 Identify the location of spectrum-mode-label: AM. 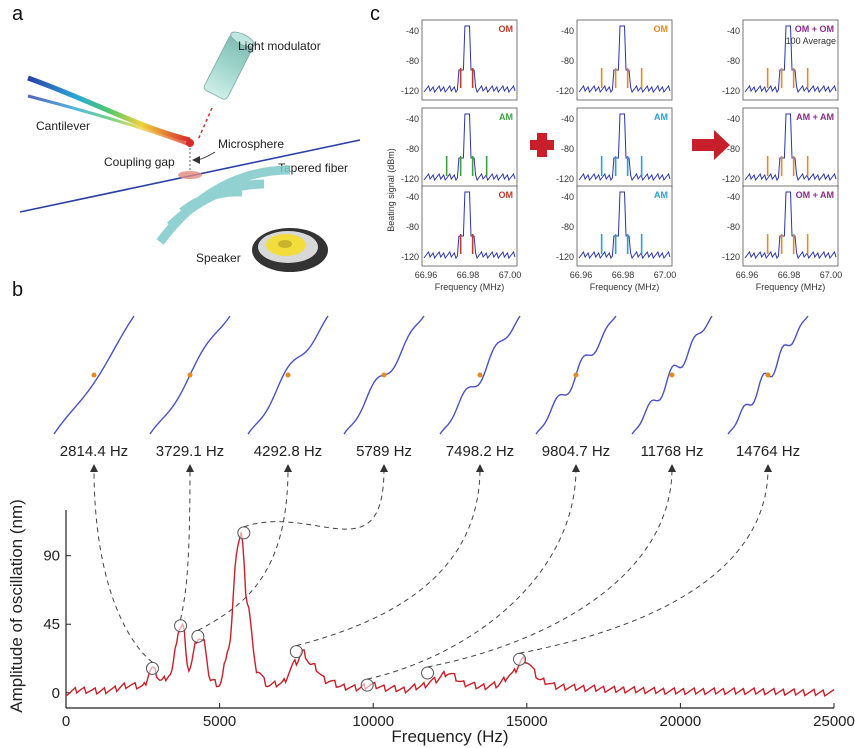
(661, 195).